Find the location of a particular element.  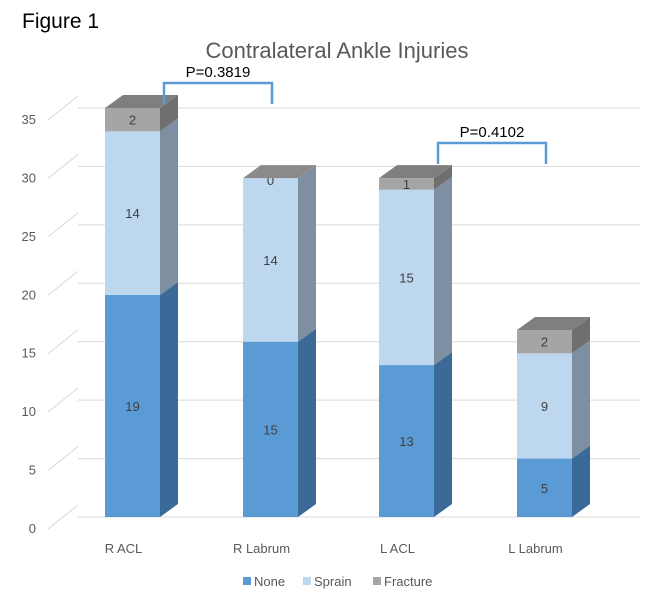

data-label: 13 is located at coordinates (406, 441).